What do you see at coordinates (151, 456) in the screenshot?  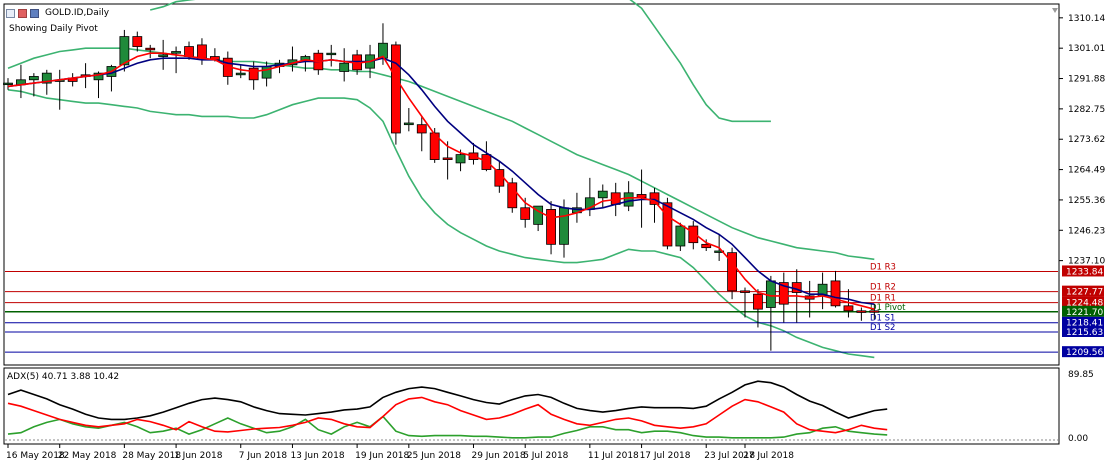 I see `date-tick-label: 28 May 2018` at bounding box center [151, 456].